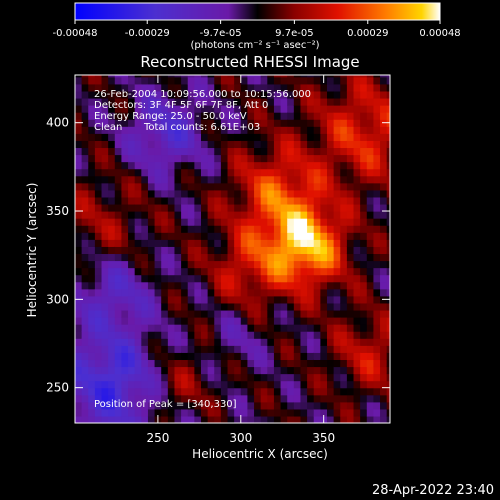 The height and width of the screenshot is (500, 500). Describe the element at coordinates (202, 94) in the screenshot. I see `annotation-time: 26-Feb-2004 10:09:56.000 to 10:15:56.000` at that location.